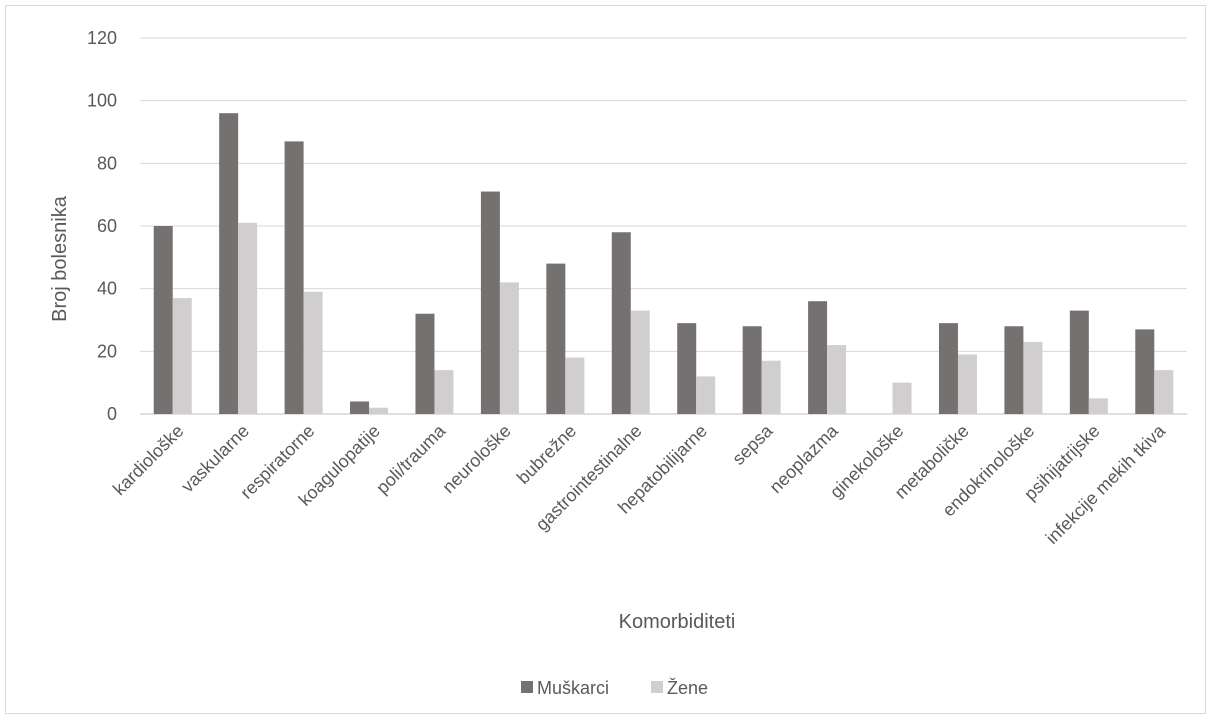 The height and width of the screenshot is (720, 1212). What do you see at coordinates (411, 459) in the screenshot?
I see `x-tick-label: poli/trauma` at bounding box center [411, 459].